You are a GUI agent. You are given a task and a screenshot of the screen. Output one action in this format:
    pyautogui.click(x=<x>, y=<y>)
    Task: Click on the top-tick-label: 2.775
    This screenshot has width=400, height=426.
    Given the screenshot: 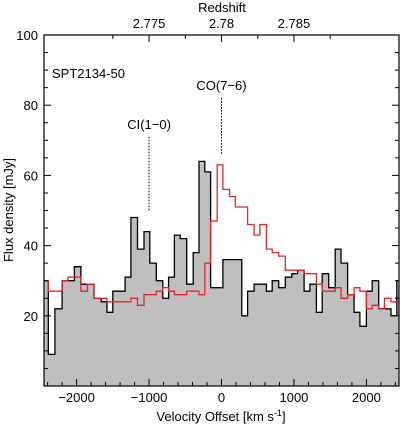 What is the action you would take?
    pyautogui.click(x=149, y=23)
    